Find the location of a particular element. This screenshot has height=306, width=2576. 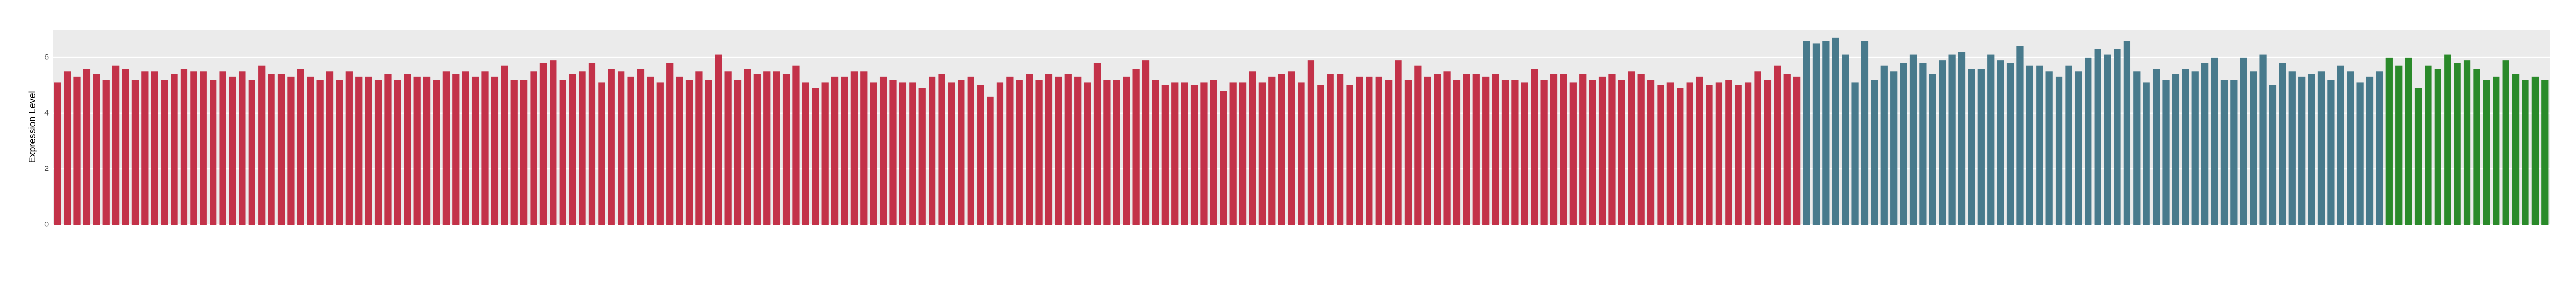

y-tick-label: 4 is located at coordinates (46, 112).